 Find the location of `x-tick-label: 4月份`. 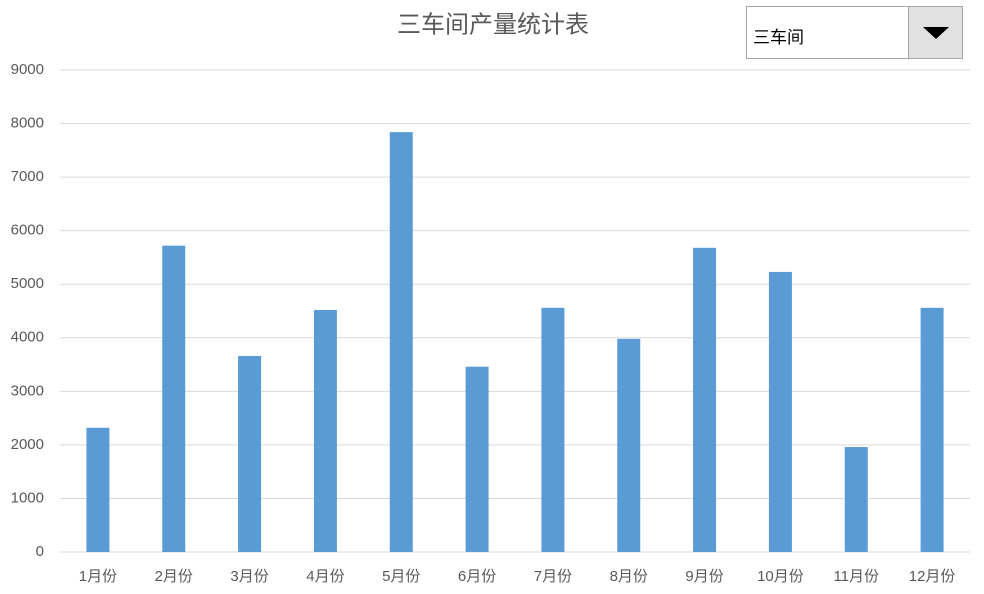

x-tick-label: 4月份 is located at coordinates (325, 576).